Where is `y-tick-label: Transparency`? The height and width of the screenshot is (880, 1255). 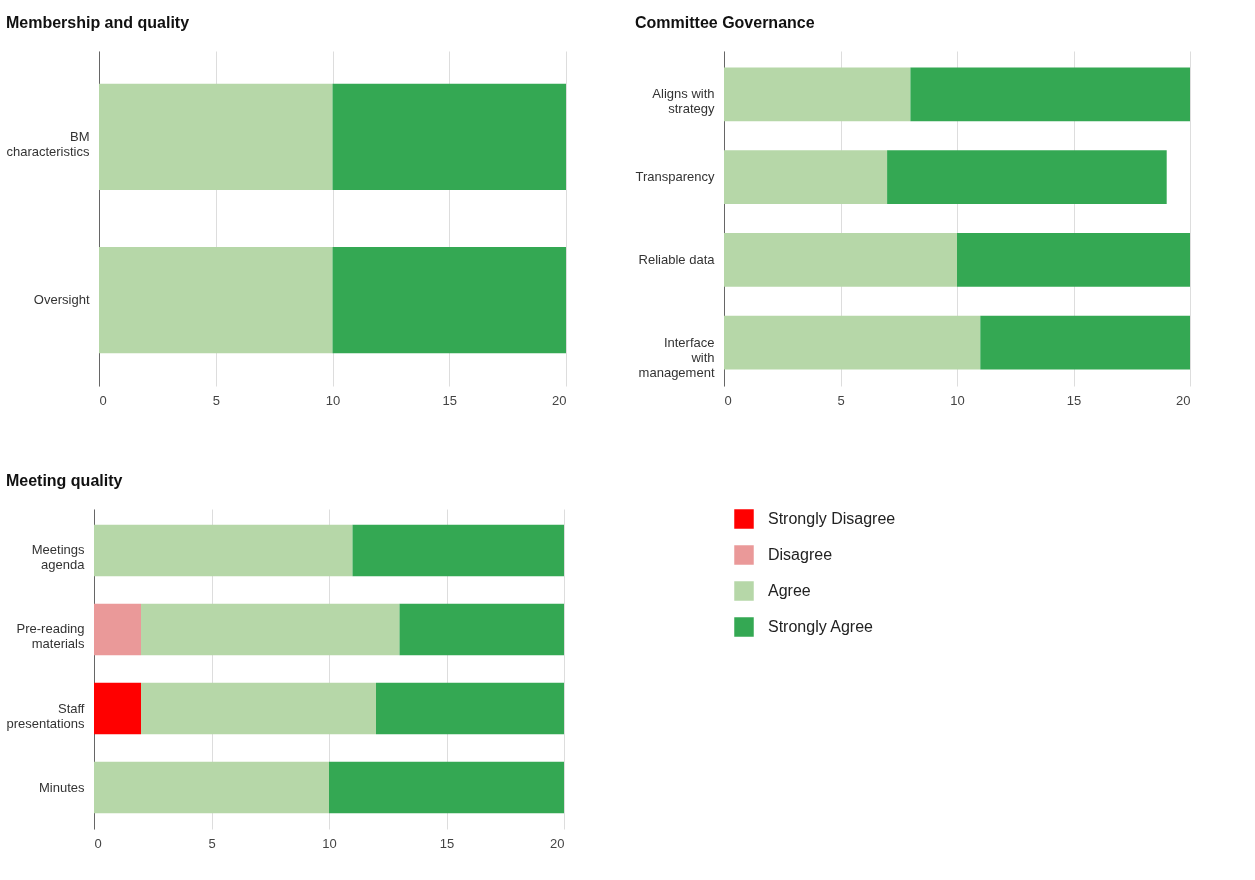
y-tick-label: Transparency is located at coordinates (675, 177).